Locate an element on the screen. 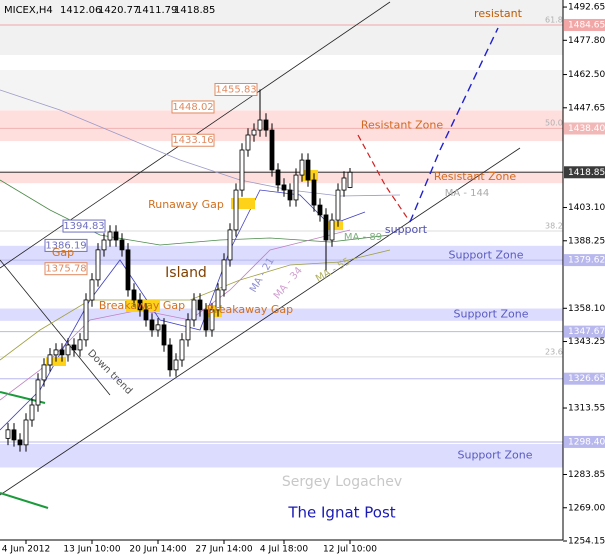  y-tick-label: 1462.50 is located at coordinates (586, 75).